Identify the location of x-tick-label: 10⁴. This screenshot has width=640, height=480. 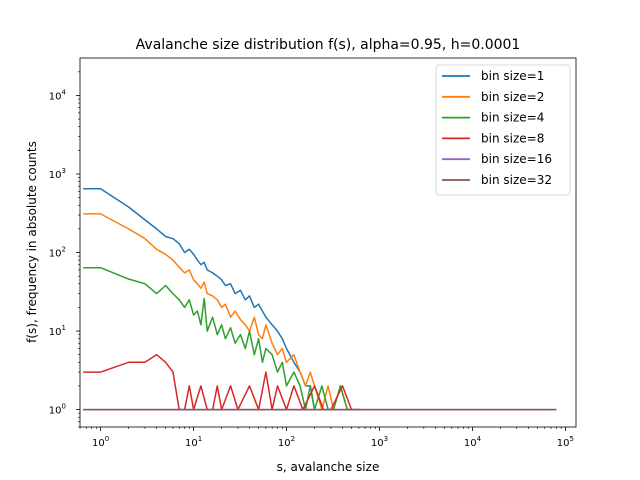
(473, 442).